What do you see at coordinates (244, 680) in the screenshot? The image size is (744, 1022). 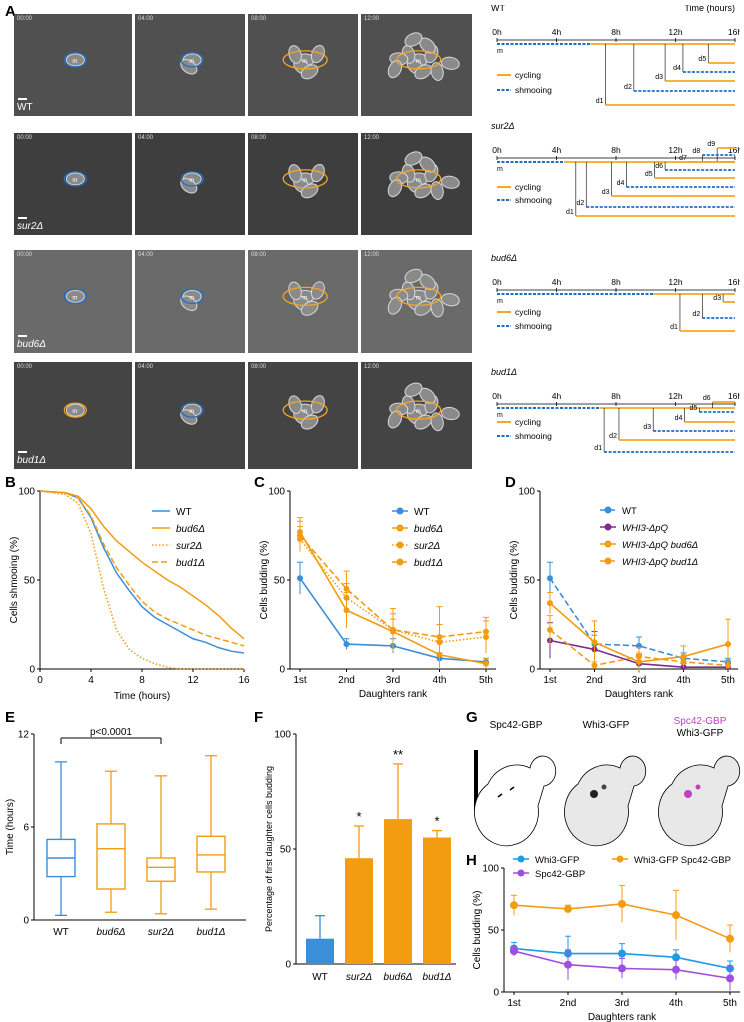 I see `x-tick-label: 16` at bounding box center [244, 680].